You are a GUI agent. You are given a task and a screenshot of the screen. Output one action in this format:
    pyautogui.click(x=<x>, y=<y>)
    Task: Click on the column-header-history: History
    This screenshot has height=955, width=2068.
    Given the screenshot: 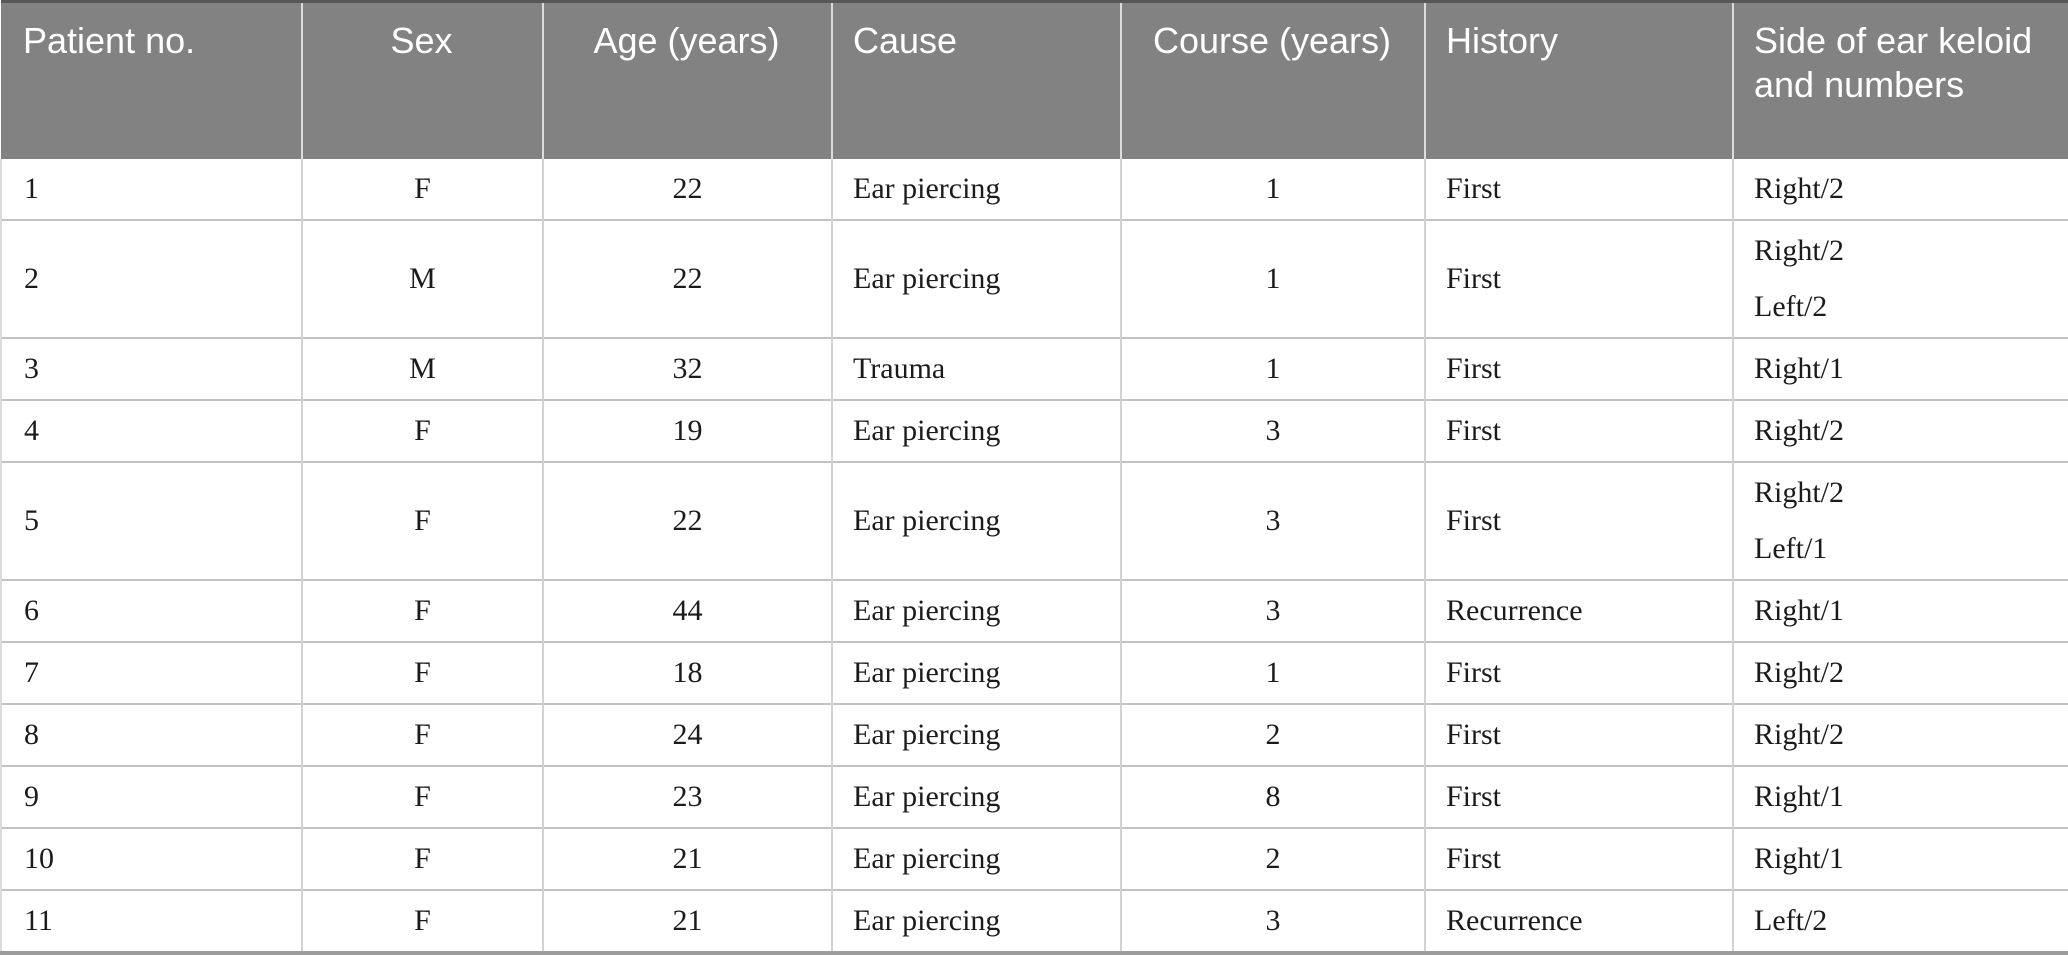 What is the action you would take?
    pyautogui.click(x=1578, y=79)
    